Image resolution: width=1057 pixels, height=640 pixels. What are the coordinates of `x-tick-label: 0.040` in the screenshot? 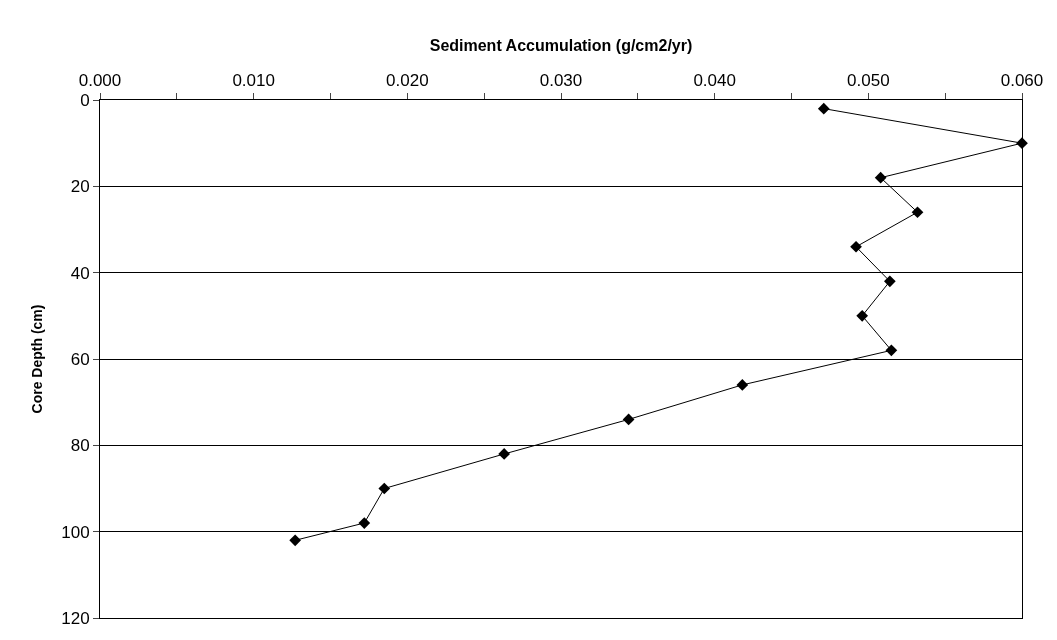 It's located at (714, 81).